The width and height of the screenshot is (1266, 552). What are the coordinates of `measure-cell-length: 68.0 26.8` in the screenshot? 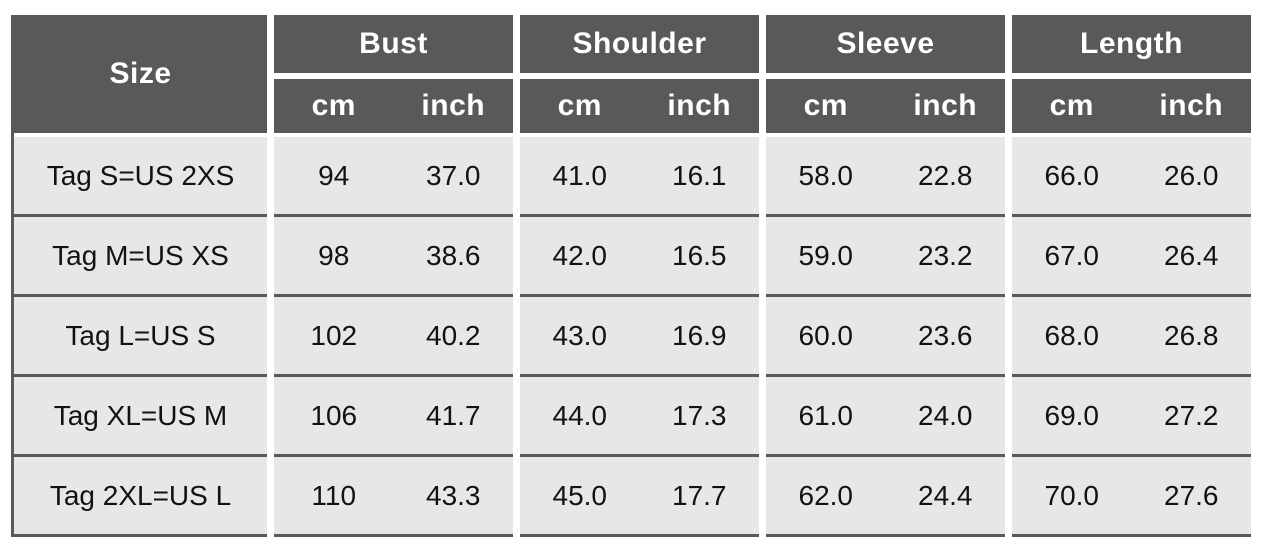 It's located at (1131, 337).